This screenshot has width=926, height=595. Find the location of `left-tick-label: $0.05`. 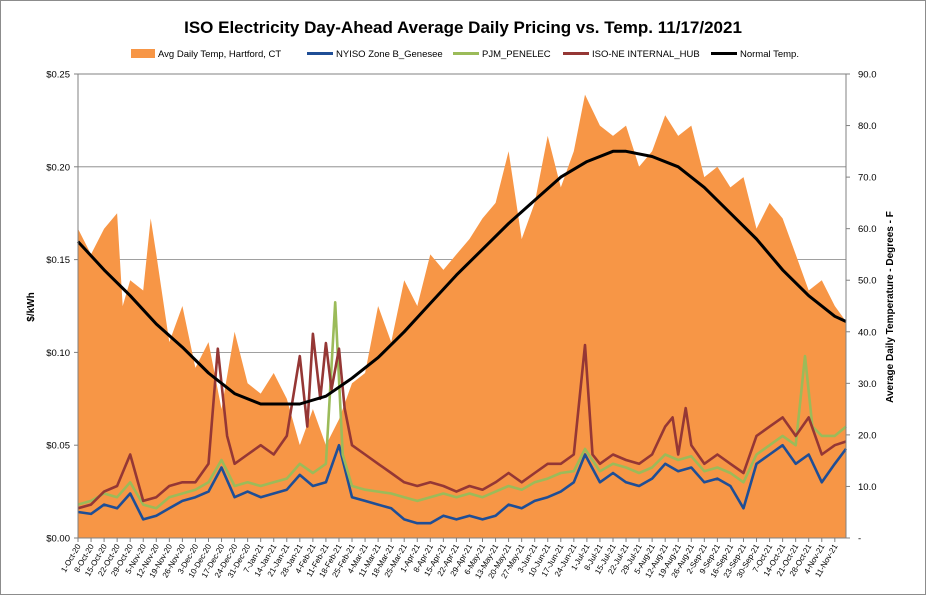

left-tick-label: $0.05 is located at coordinates (58, 446).